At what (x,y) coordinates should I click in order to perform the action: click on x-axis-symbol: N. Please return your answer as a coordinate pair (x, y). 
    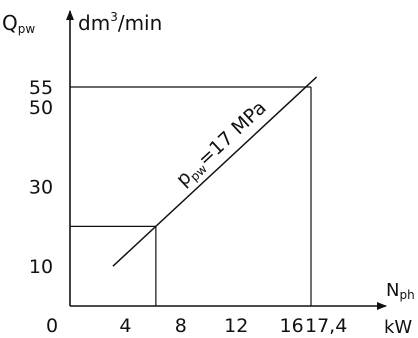
    Looking at the image, I should click on (392, 290).